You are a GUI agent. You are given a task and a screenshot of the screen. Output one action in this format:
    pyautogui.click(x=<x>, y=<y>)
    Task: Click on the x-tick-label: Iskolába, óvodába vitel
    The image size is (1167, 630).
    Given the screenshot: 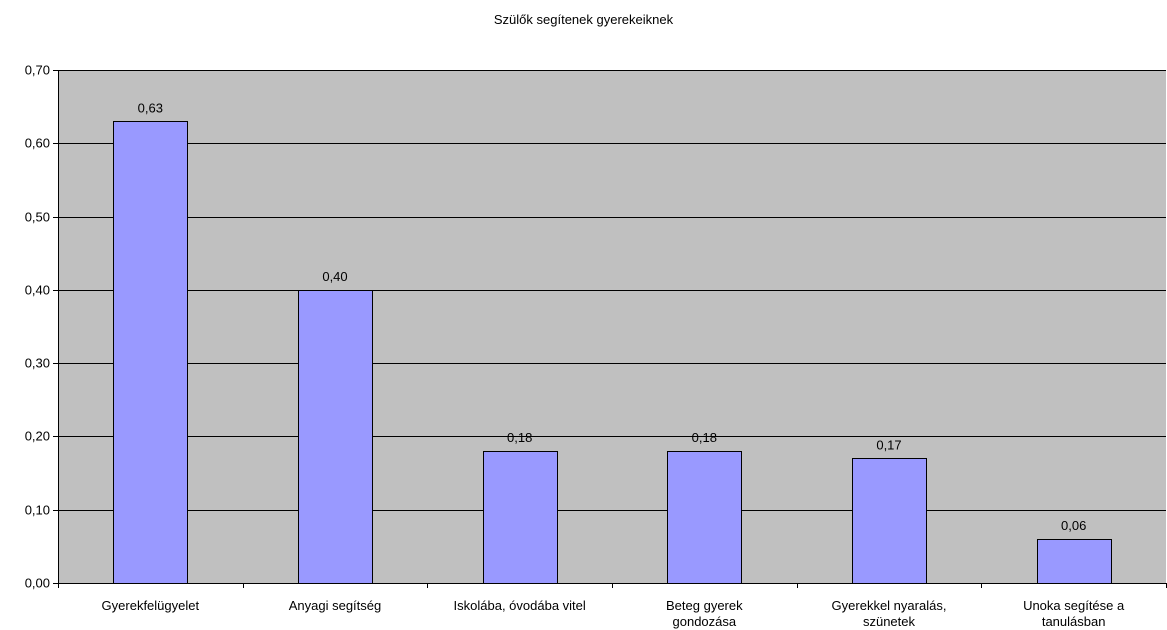 What is the action you would take?
    pyautogui.click(x=520, y=605)
    